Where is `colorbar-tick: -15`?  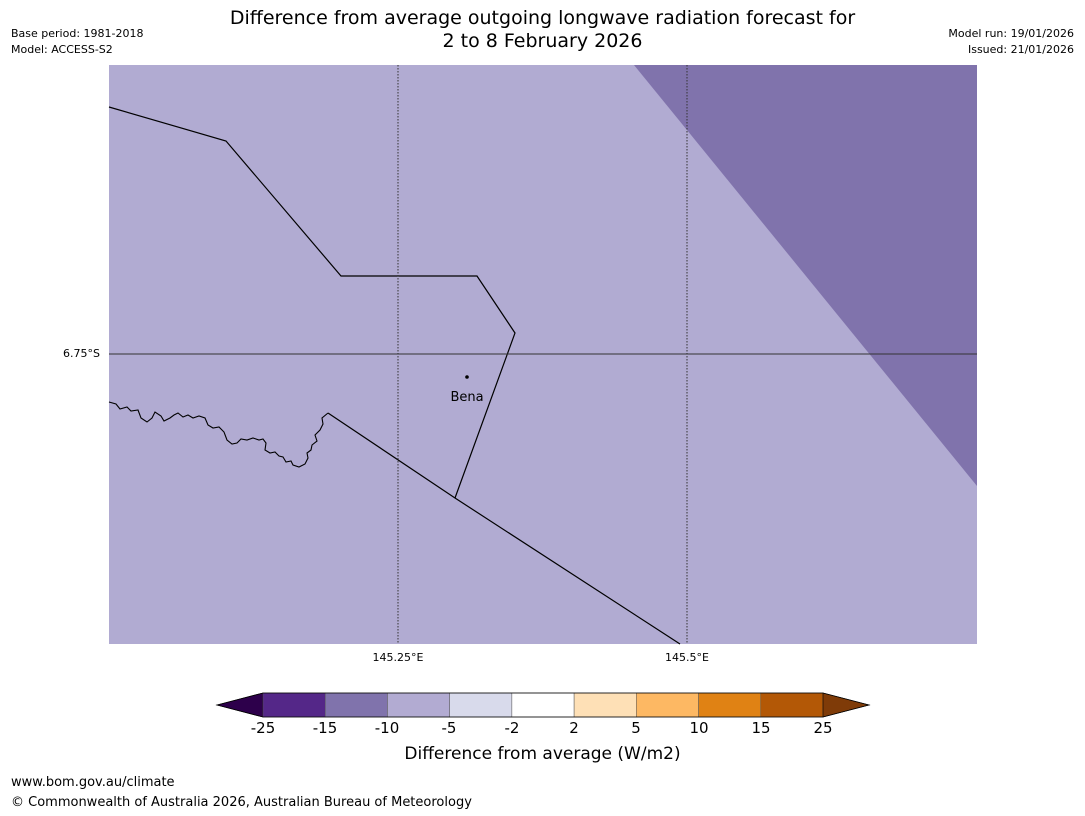
colorbar-tick: -15 is located at coordinates (325, 728).